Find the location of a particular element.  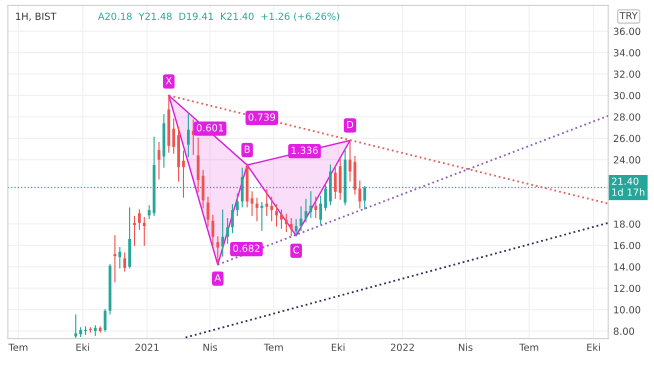

ref-line-label: 21.40 1d 17h is located at coordinates (628, 187).